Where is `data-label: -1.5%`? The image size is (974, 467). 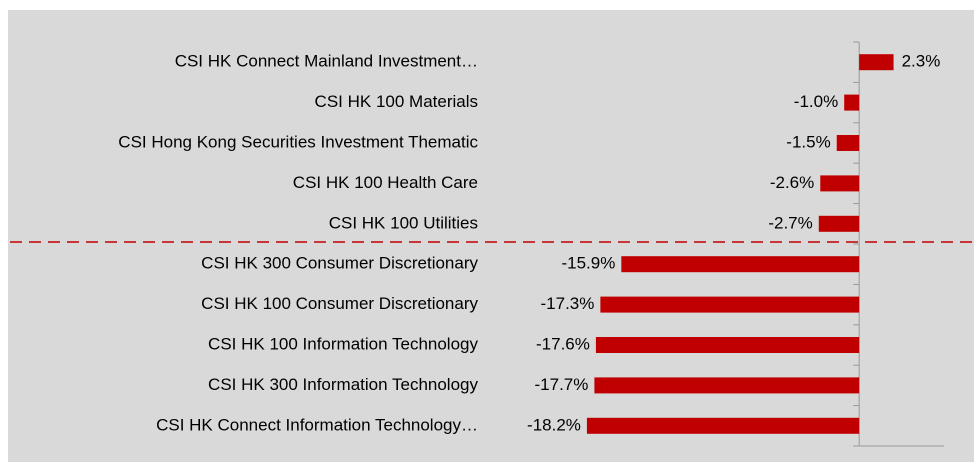 data-label: -1.5% is located at coordinates (808, 141).